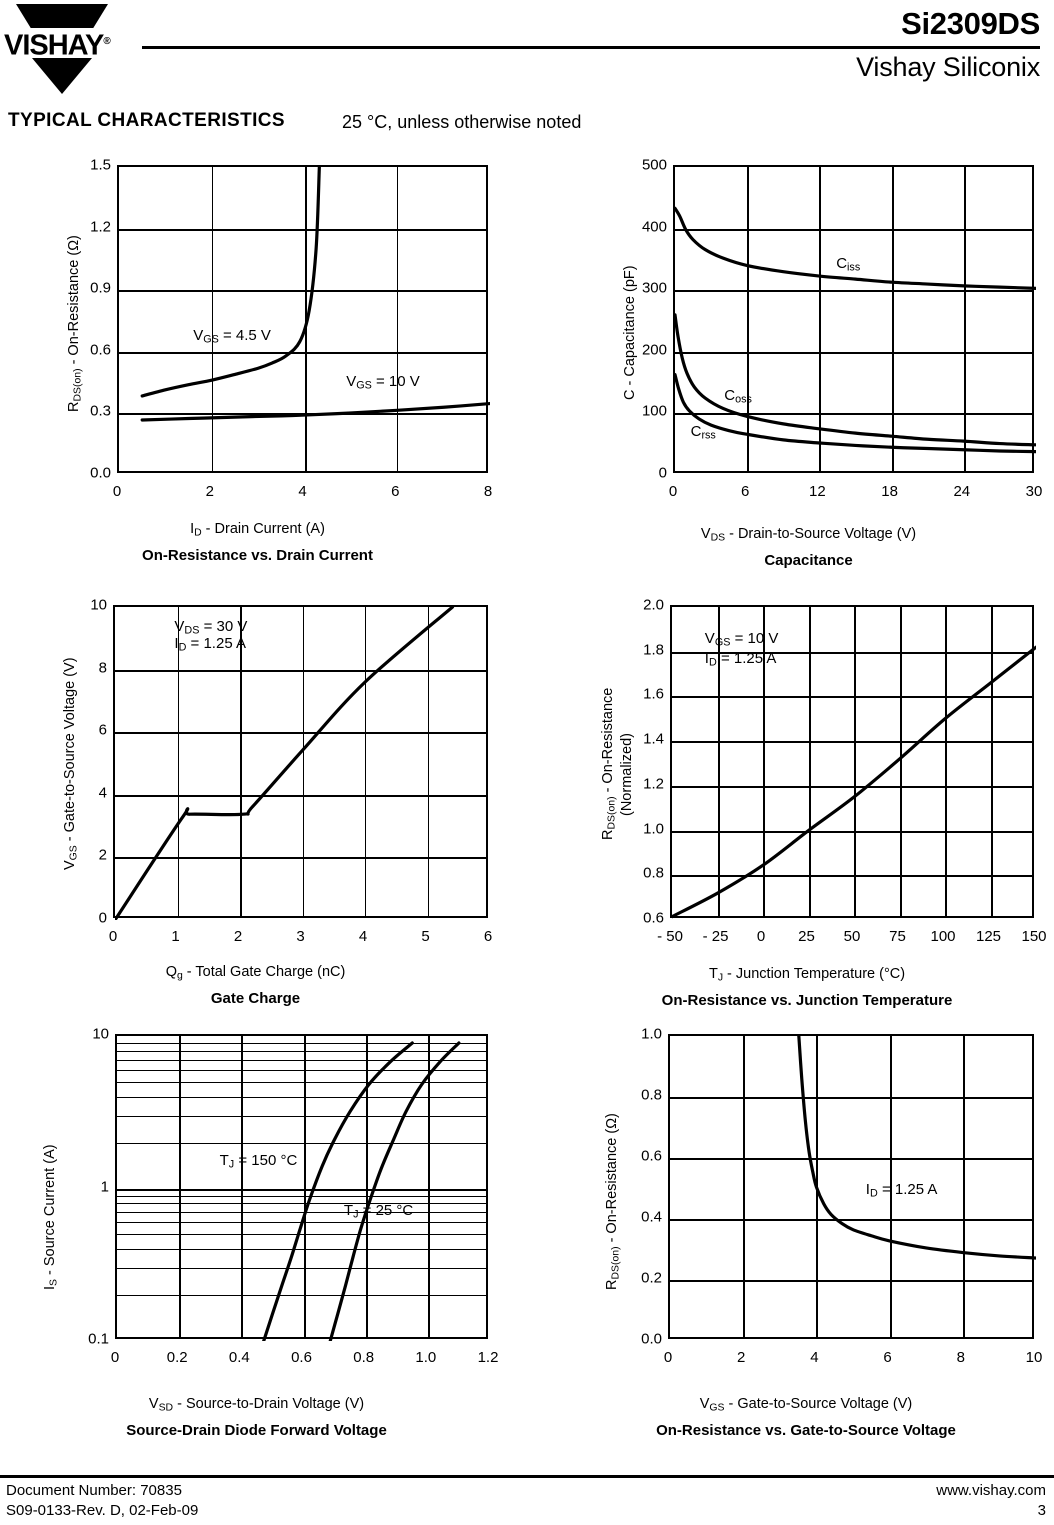  Describe the element at coordinates (897, 936) in the screenshot. I see `x-tick-label: 75` at that location.